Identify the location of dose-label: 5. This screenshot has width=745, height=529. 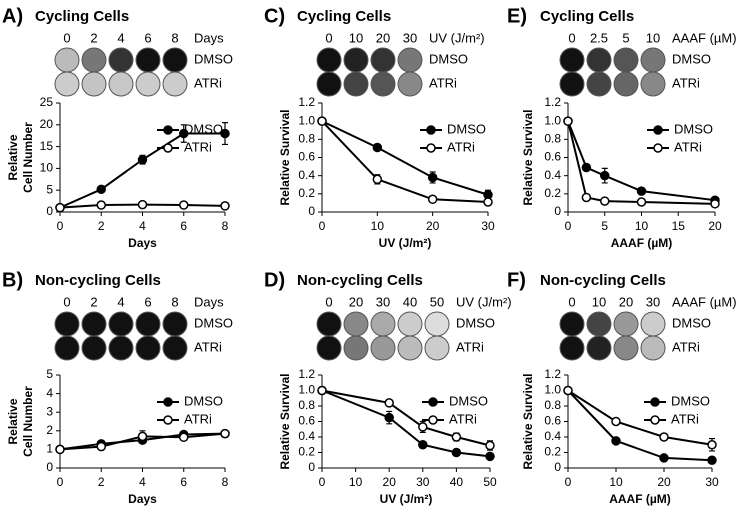
(625, 37).